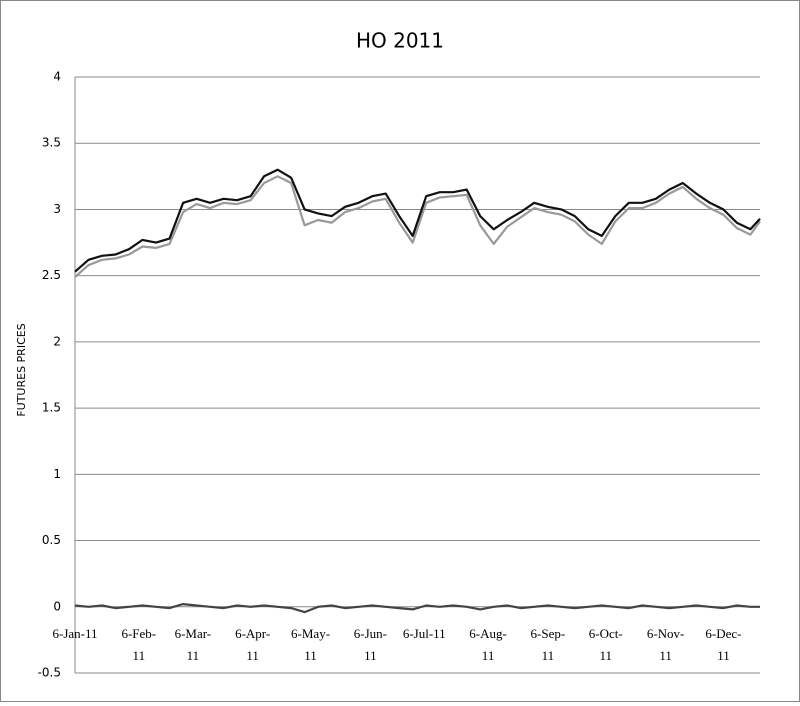  What do you see at coordinates (723, 644) in the screenshot?
I see `x-tick-label: 6-Dec- 11` at bounding box center [723, 644].